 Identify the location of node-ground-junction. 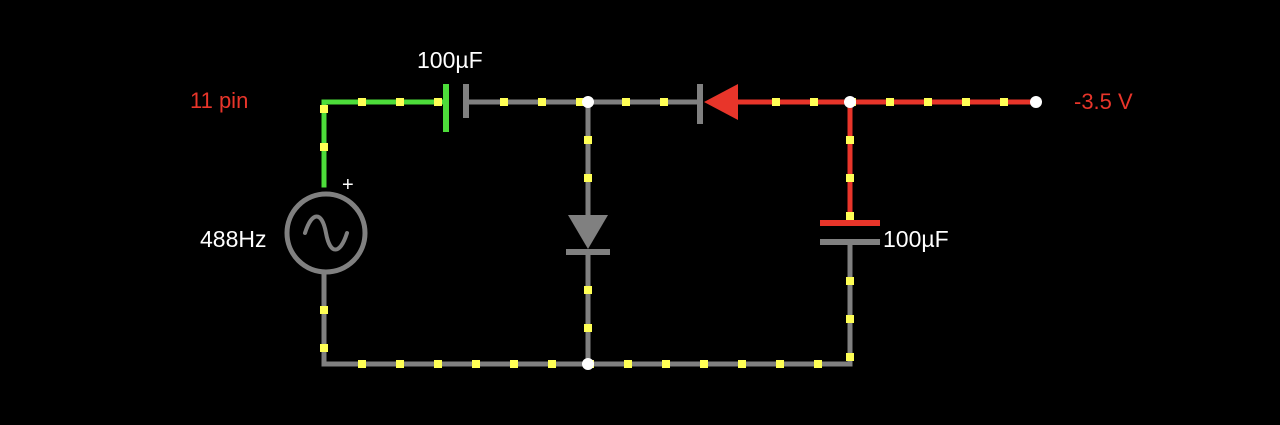
(588, 364).